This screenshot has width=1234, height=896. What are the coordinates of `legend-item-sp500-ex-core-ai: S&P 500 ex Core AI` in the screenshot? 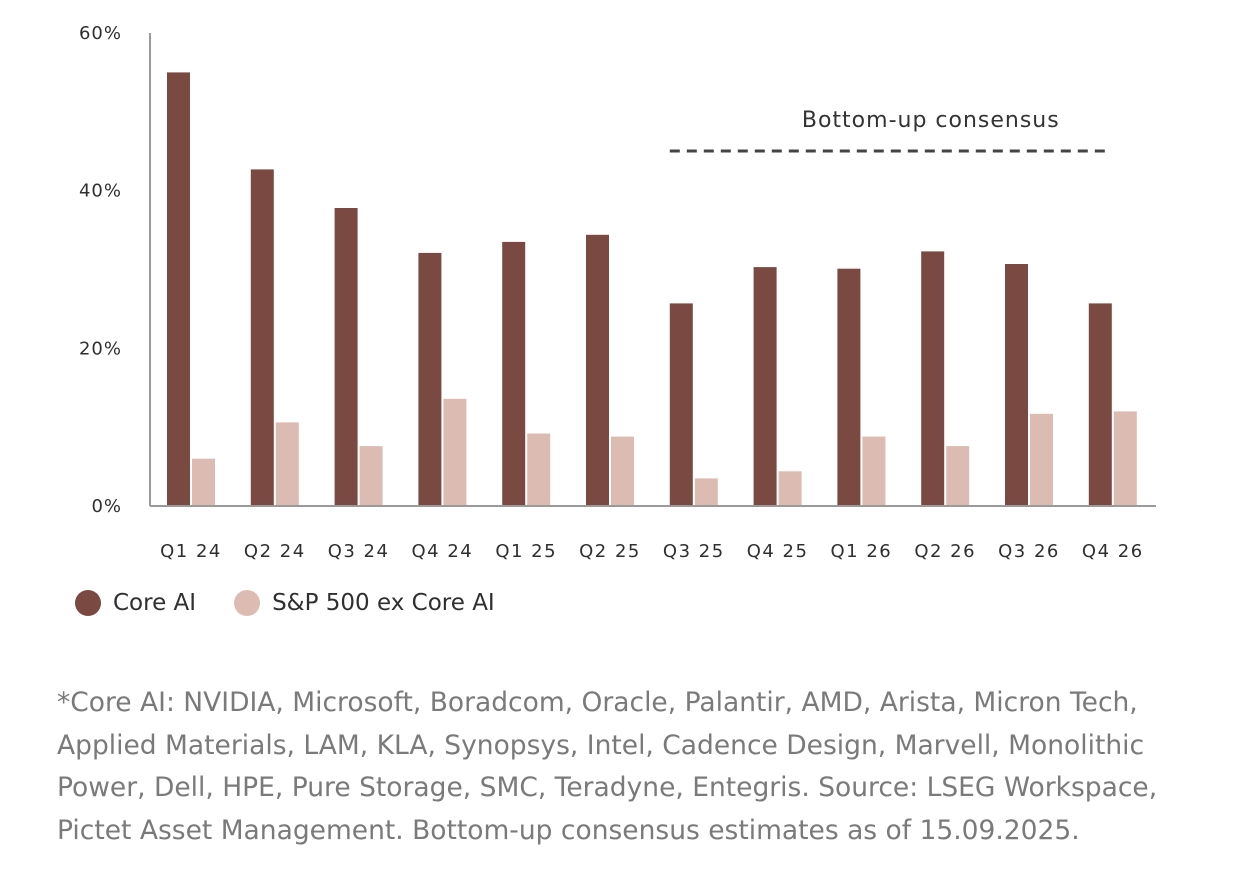 It's located at (364, 603).